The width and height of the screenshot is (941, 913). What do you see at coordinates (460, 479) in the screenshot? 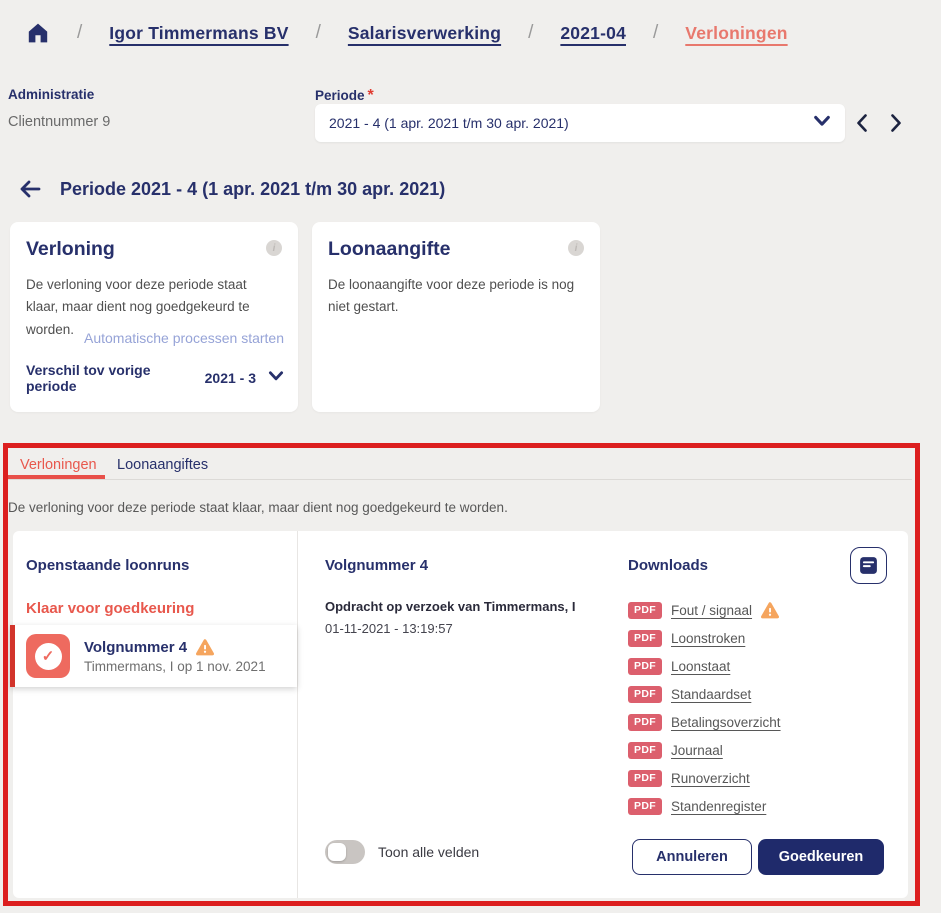
I see `tab-divider` at bounding box center [460, 479].